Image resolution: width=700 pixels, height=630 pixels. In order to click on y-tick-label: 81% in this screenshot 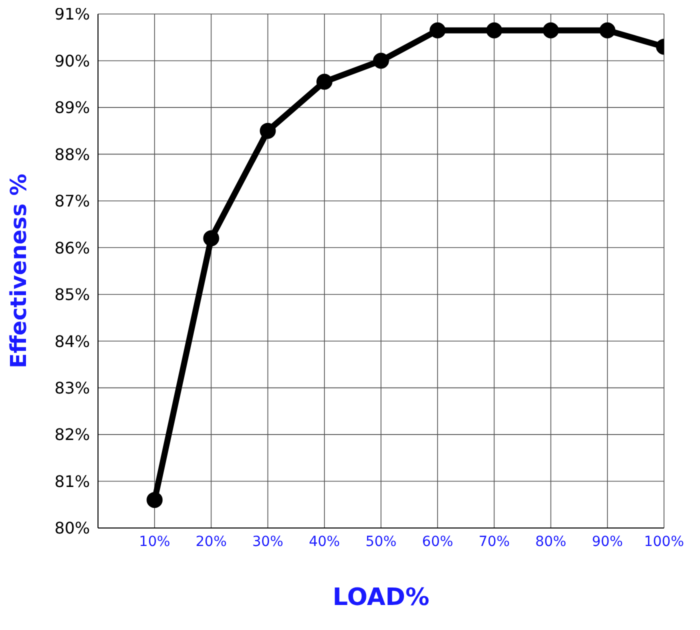, I will do `click(72, 481)`.